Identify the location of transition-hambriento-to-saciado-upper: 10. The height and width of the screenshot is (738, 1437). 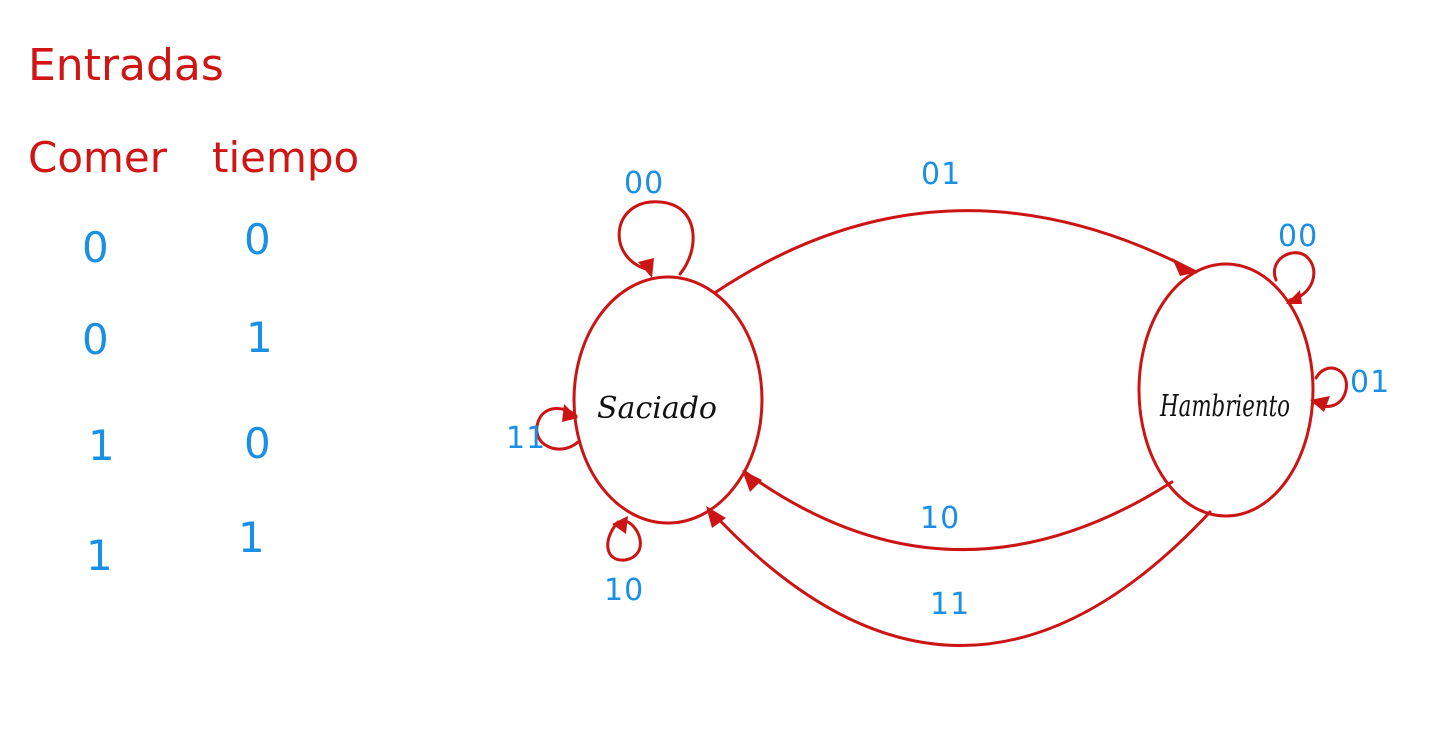
(958, 511).